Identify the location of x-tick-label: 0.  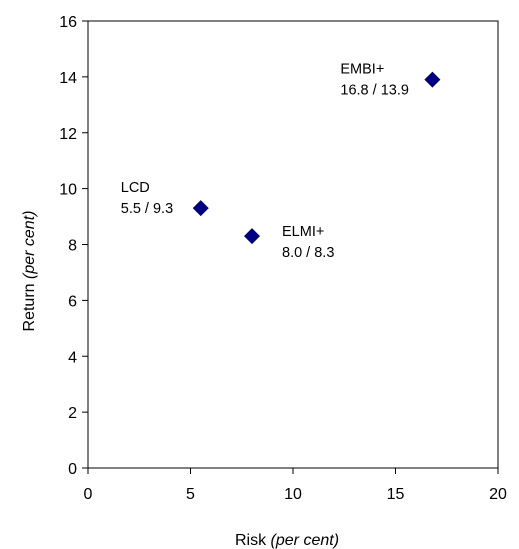
(88, 494).